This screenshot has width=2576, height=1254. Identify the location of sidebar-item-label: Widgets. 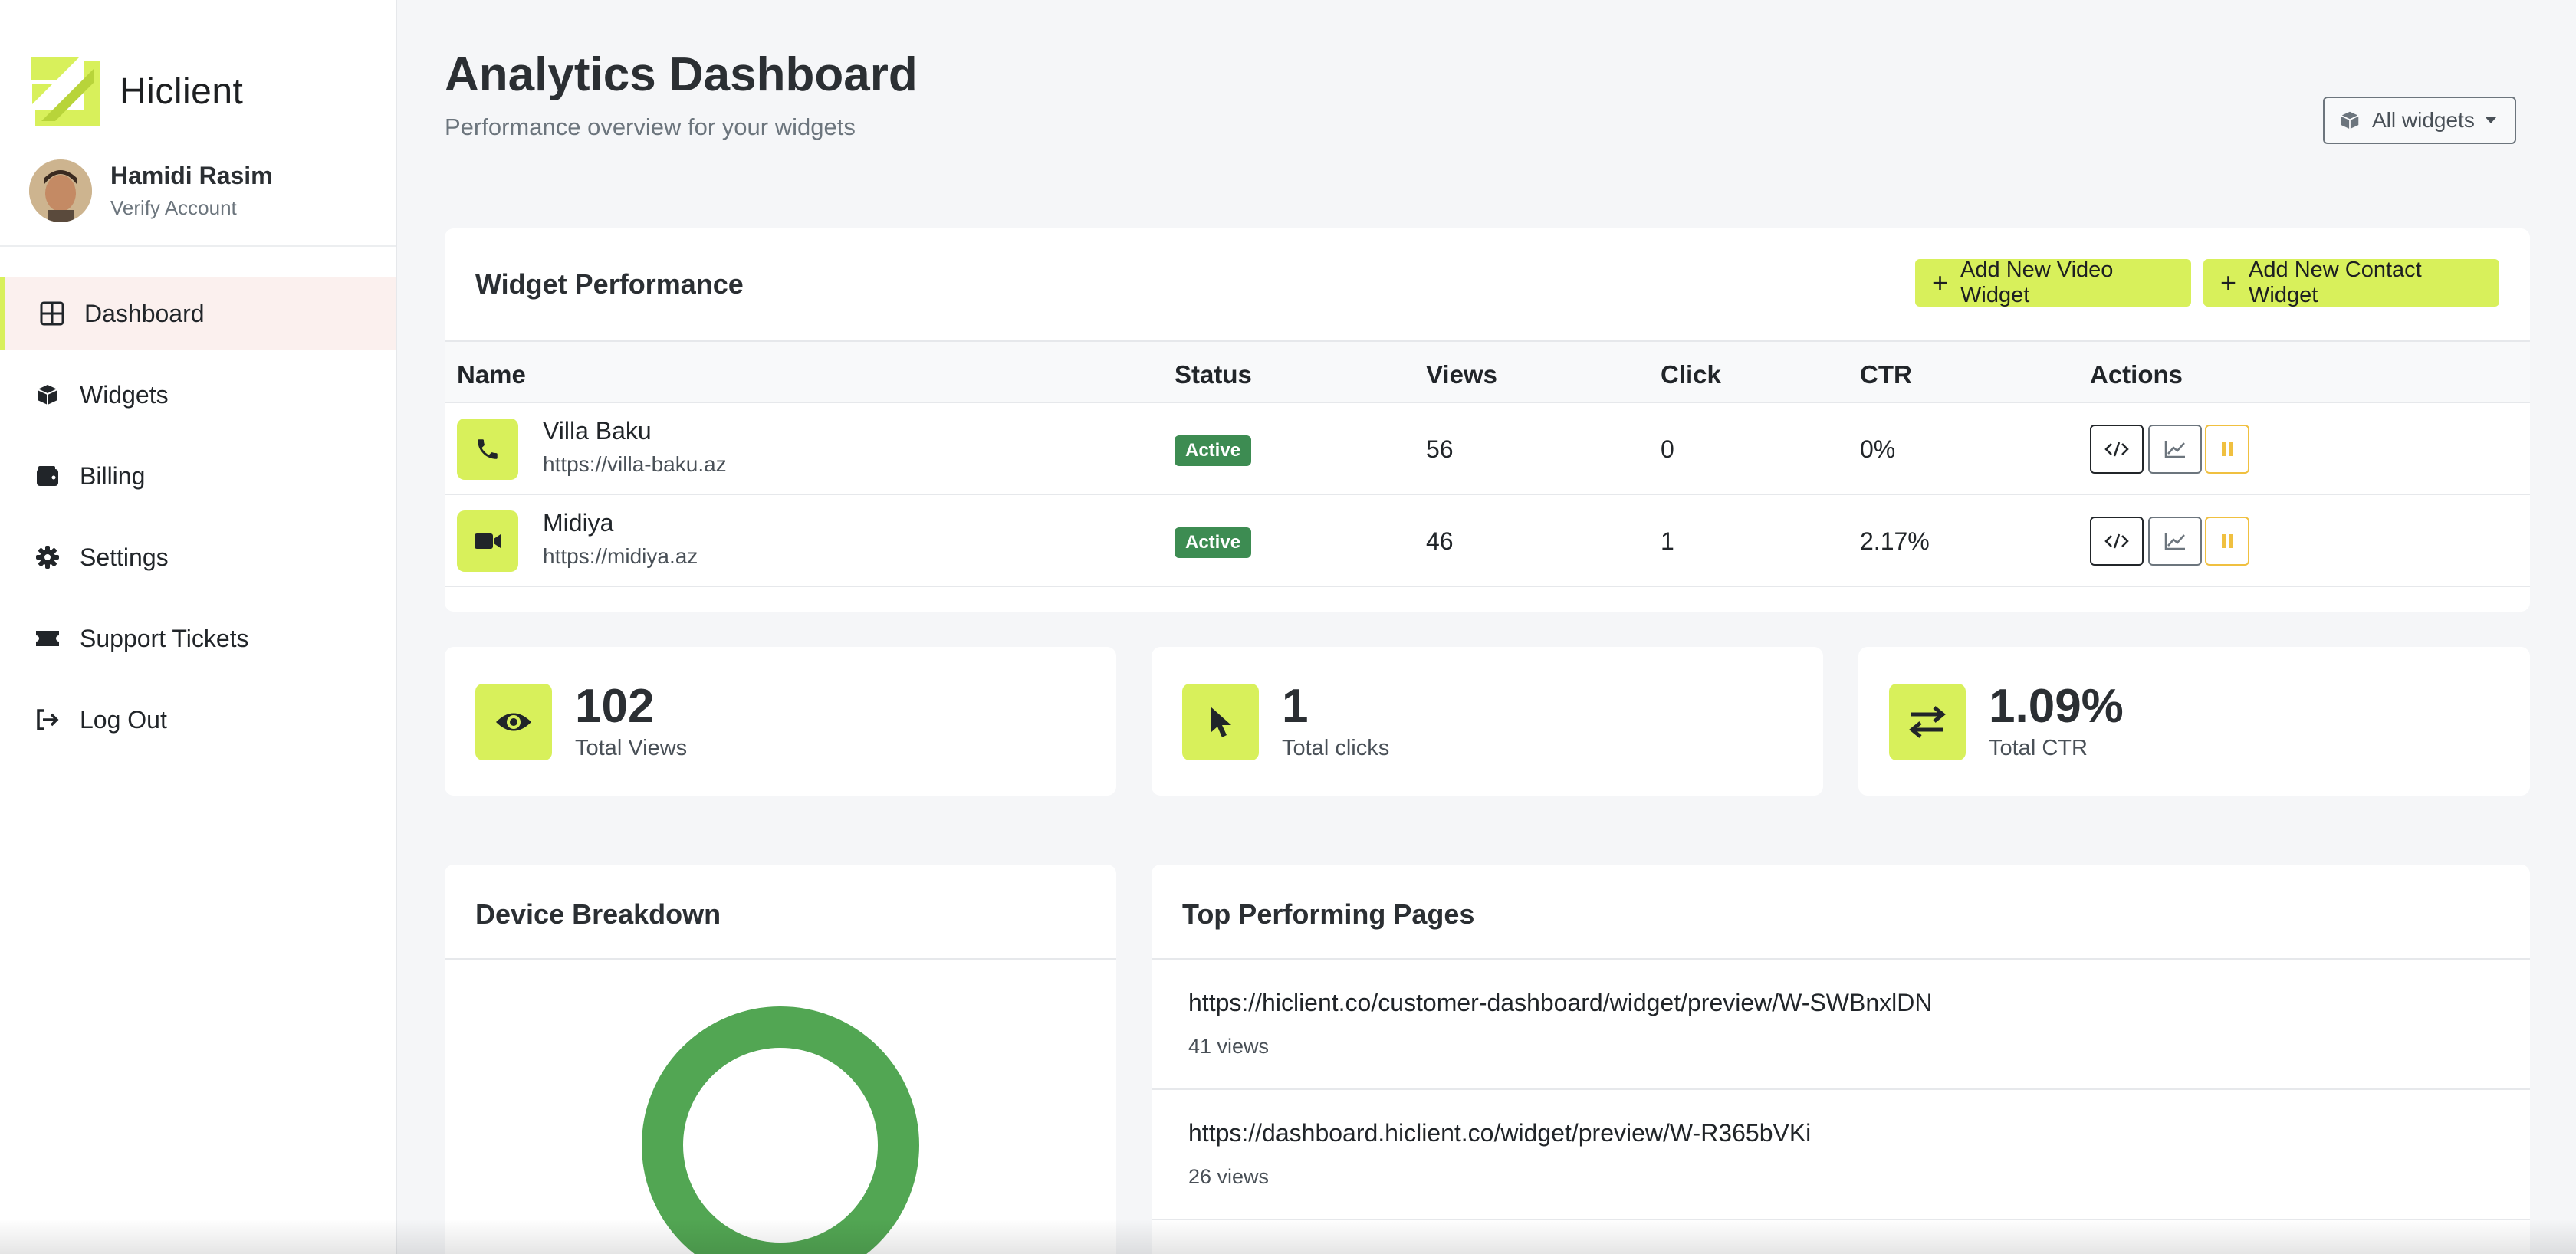
(125, 394).